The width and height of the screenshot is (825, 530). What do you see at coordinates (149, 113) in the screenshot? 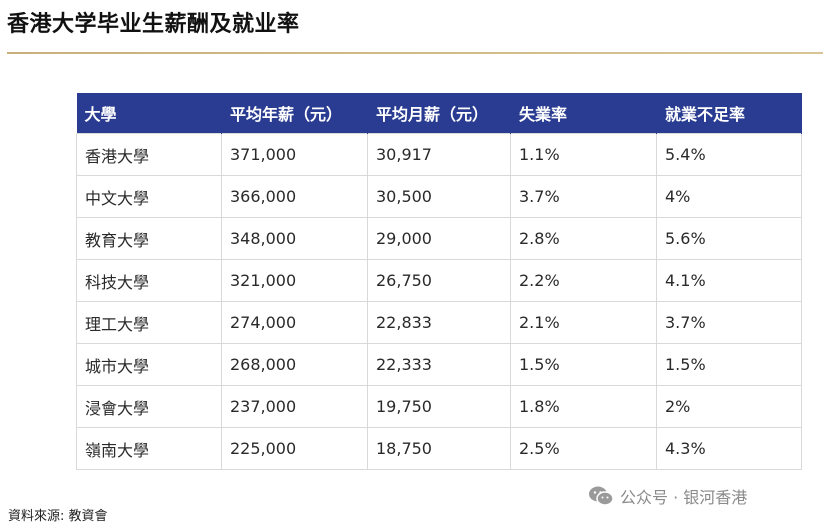
I see `header-university: 大學` at bounding box center [149, 113].